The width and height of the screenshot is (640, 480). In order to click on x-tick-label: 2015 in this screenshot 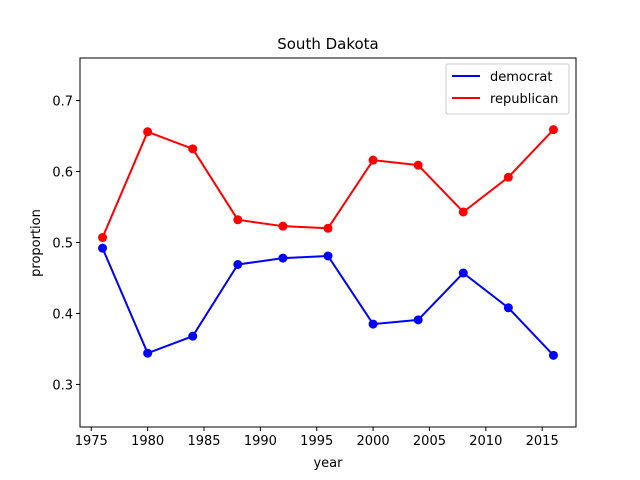, I will do `click(542, 441)`.